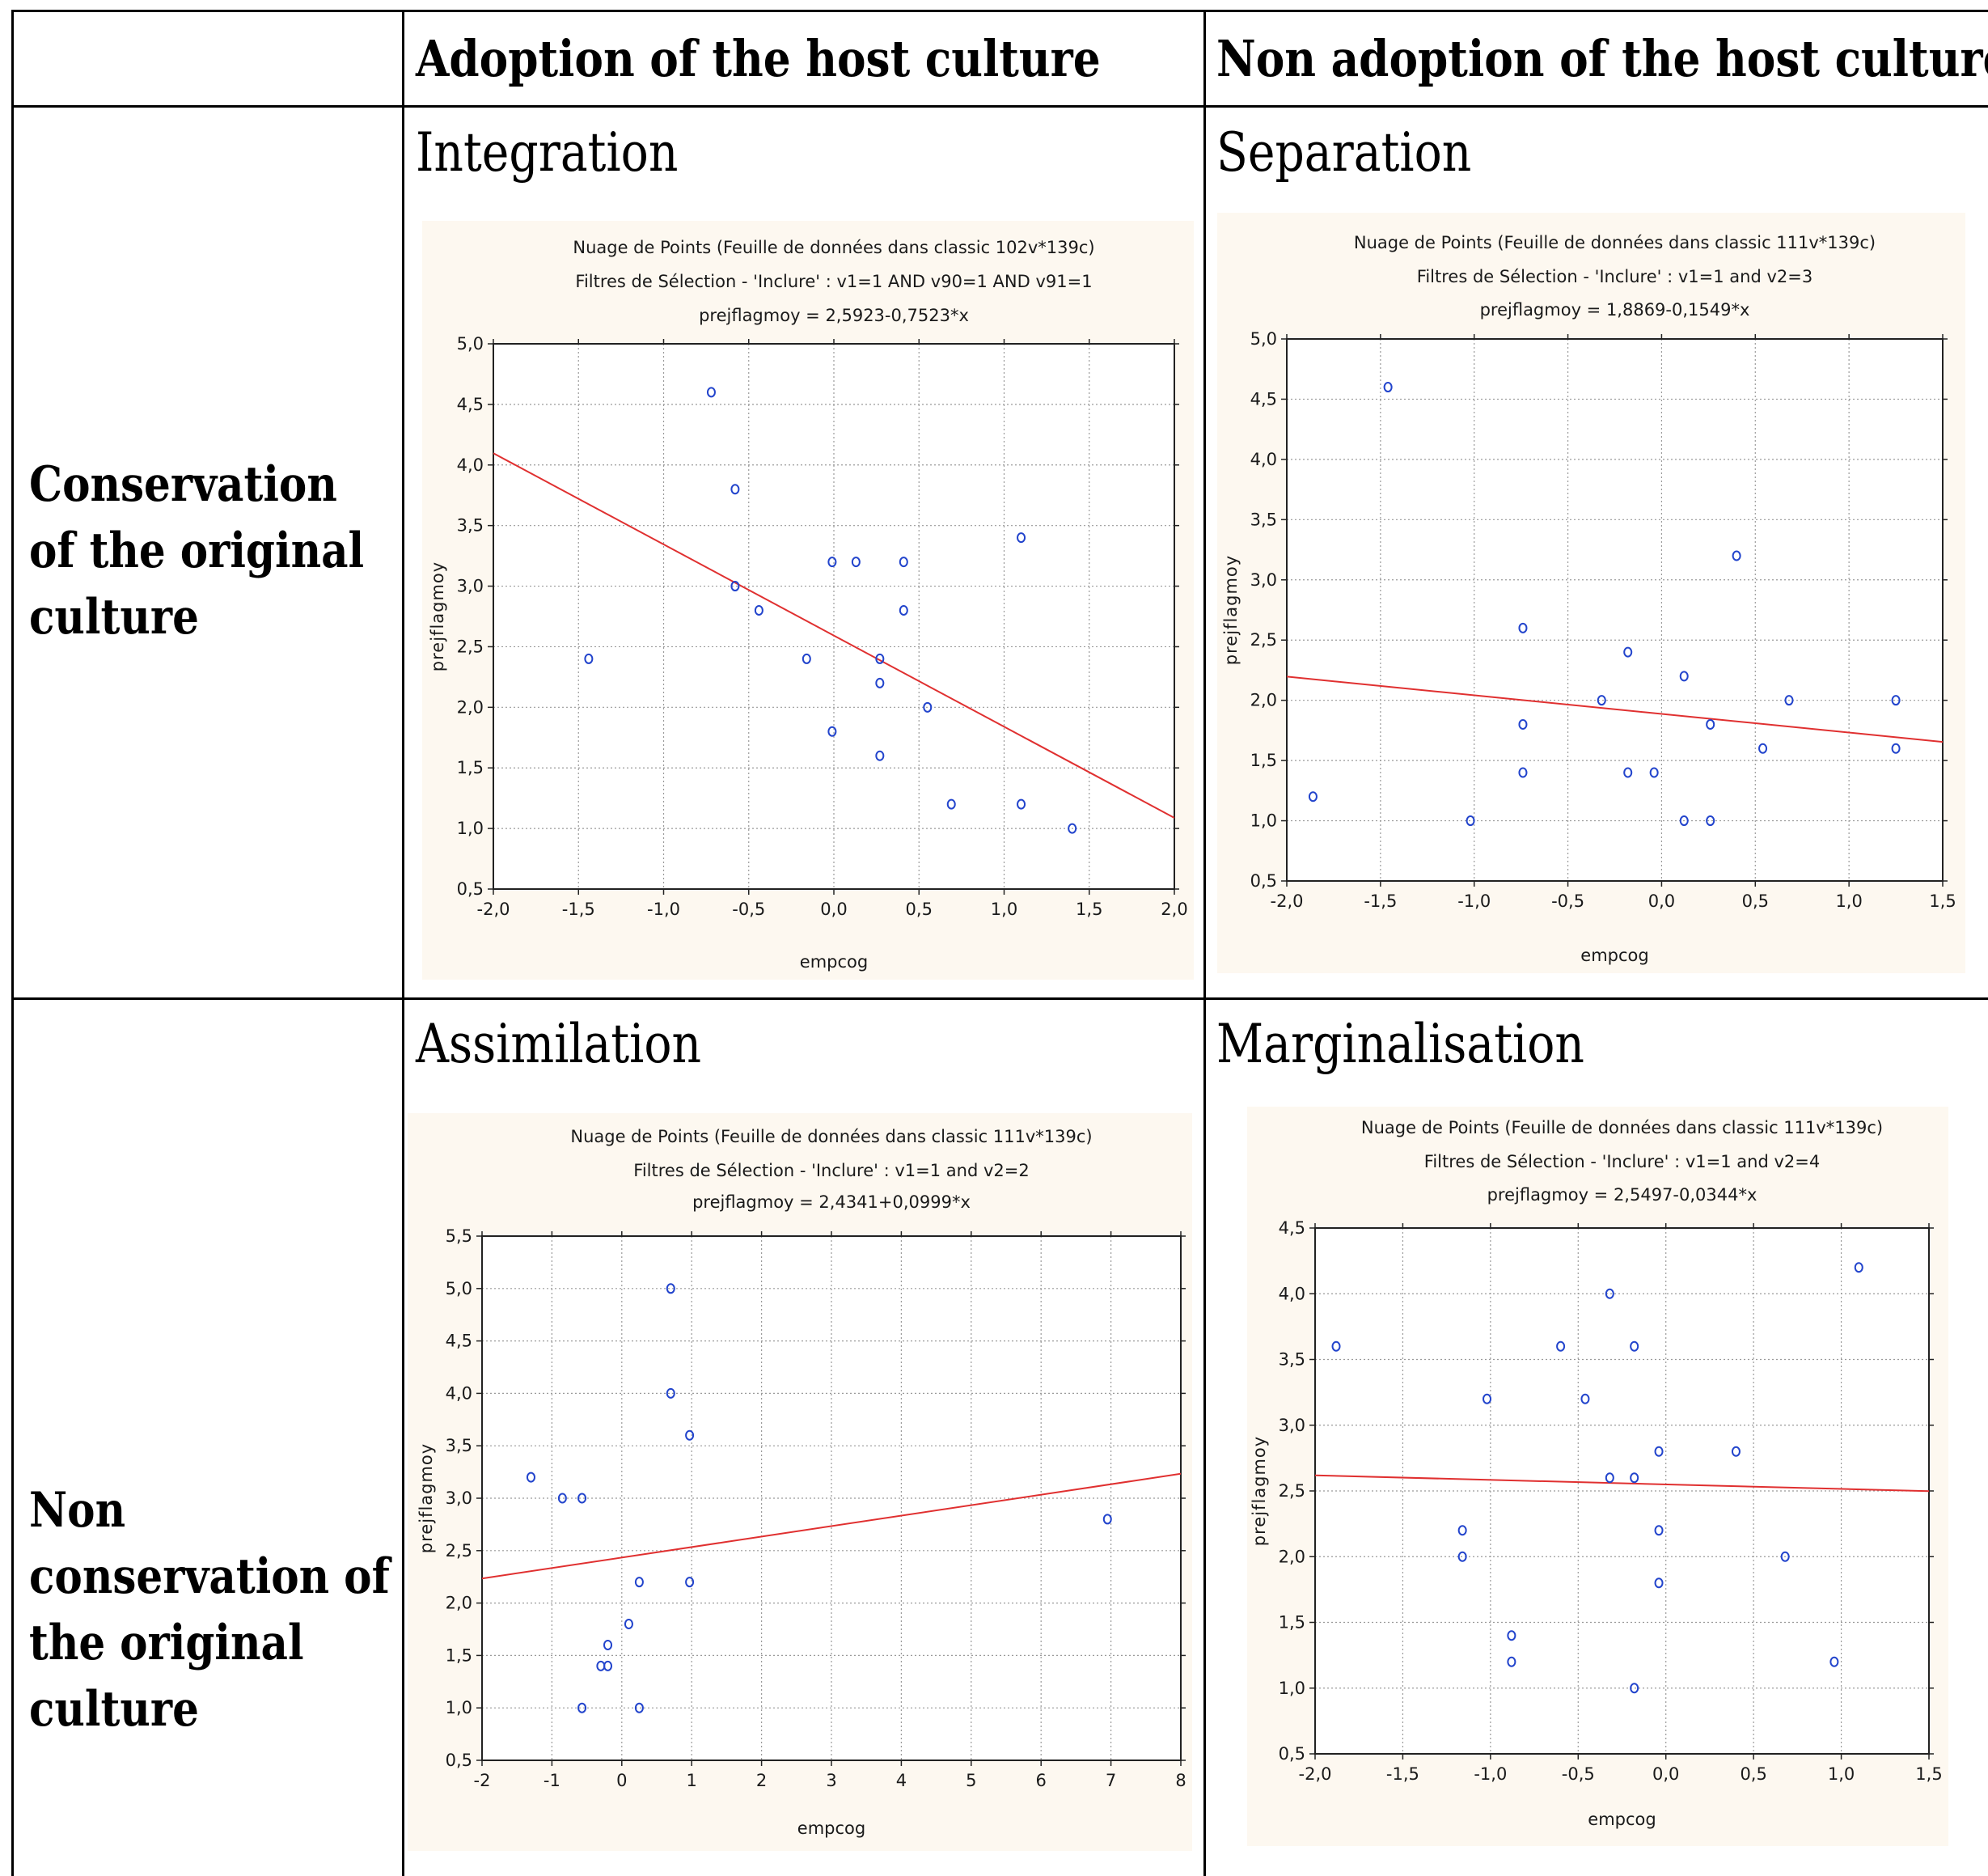 This screenshot has width=1988, height=1876. I want to click on x-tick-label: 8, so click(1180, 1780).